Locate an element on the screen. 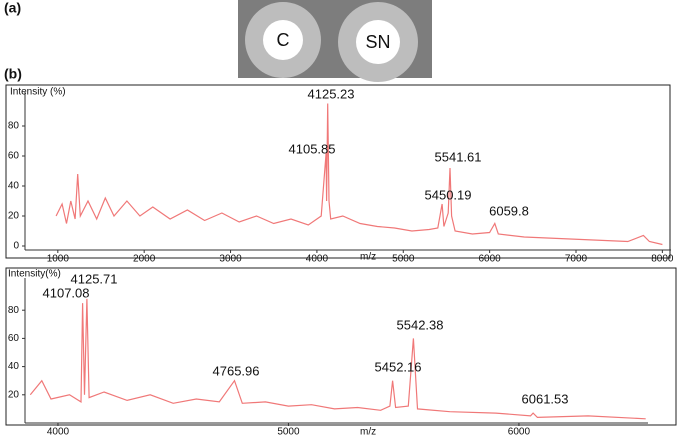 The height and width of the screenshot is (443, 684). spot-label: C is located at coordinates (283, 40).